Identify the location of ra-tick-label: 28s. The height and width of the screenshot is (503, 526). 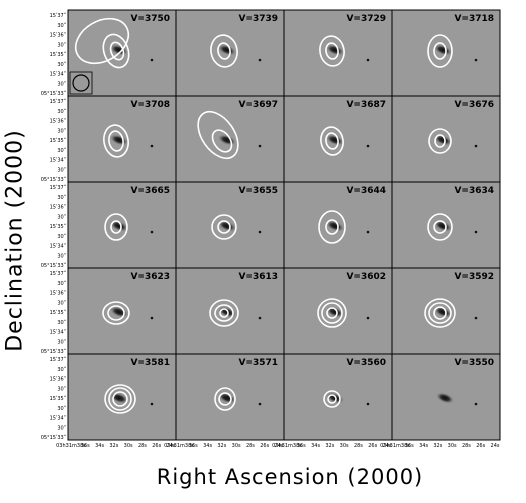
(142, 446).